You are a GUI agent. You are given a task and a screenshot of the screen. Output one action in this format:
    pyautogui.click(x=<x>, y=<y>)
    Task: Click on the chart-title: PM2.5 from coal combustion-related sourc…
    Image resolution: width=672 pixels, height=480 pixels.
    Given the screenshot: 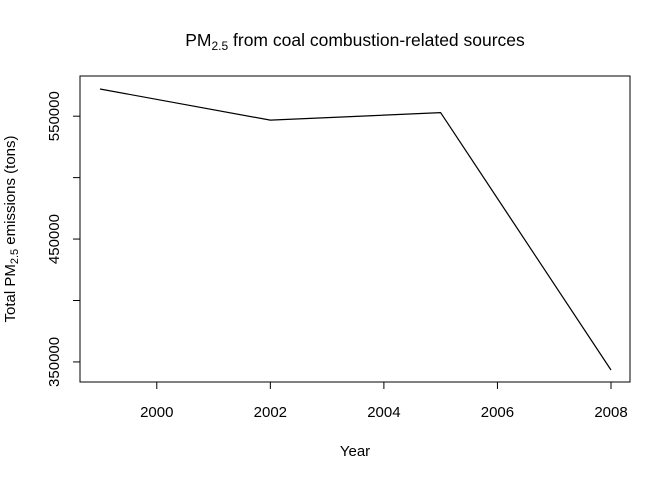 What is the action you would take?
    pyautogui.click(x=355, y=41)
    